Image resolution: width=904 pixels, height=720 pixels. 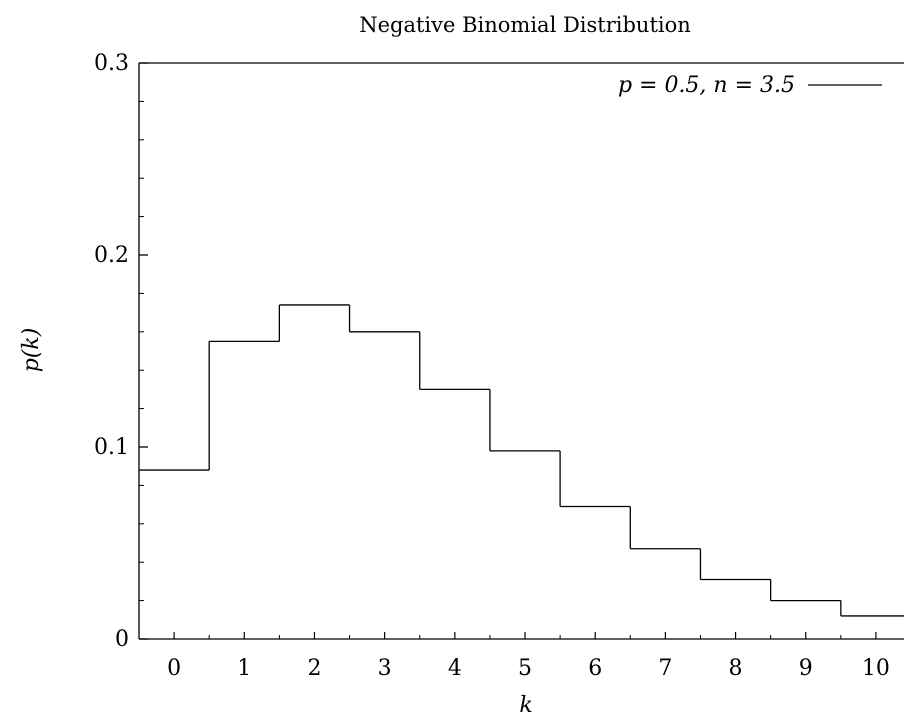 What do you see at coordinates (595, 668) in the screenshot?
I see `x-tick-label: 6` at bounding box center [595, 668].